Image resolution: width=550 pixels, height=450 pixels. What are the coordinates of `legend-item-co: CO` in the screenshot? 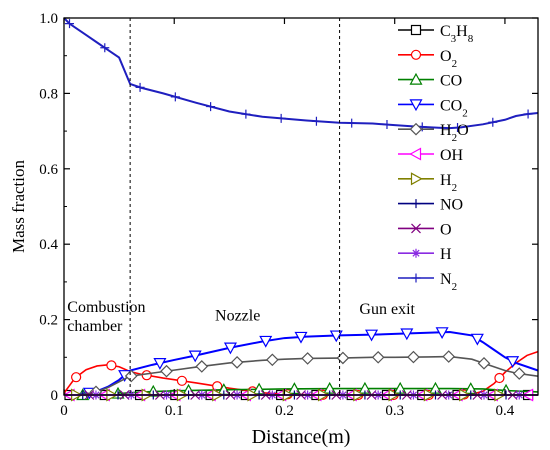 It's located at (430, 81).